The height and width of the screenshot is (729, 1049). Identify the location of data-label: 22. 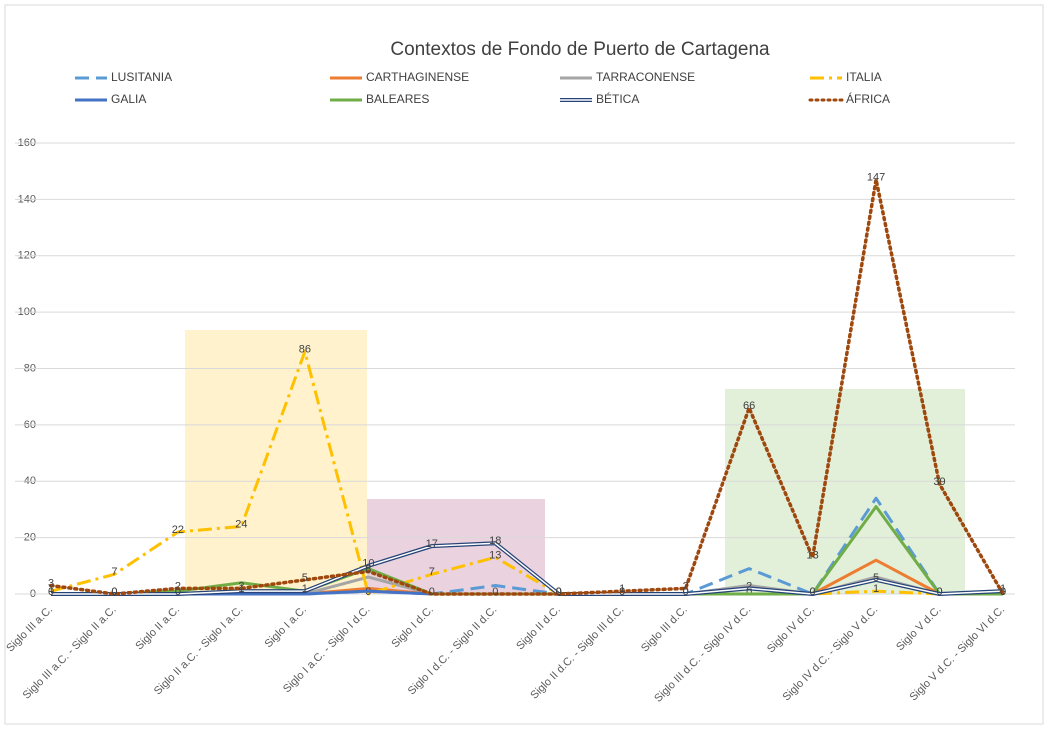
(178, 530).